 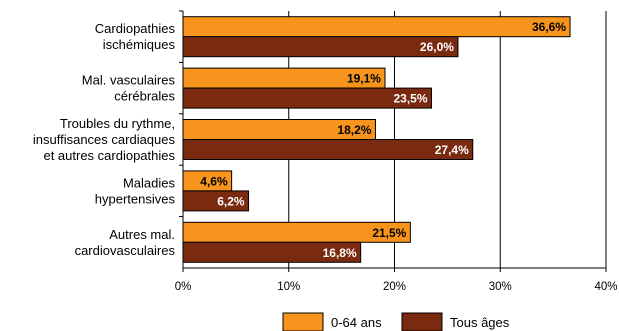 What do you see at coordinates (422, 321) in the screenshot?
I see `legend-swatch-all-ages` at bounding box center [422, 321].